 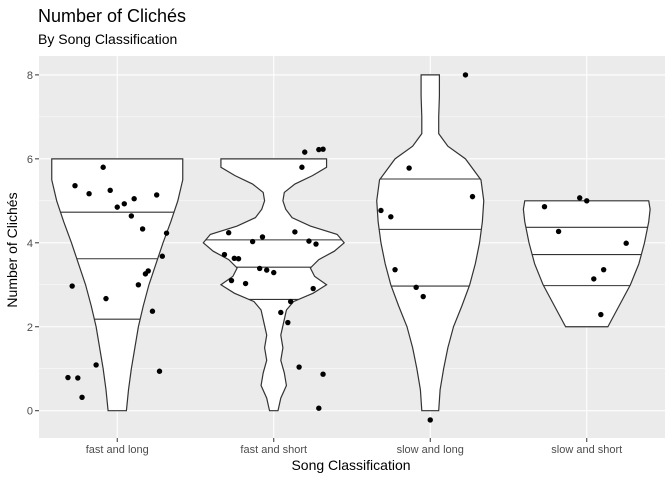 I want to click on y-tick-label: 8, so click(x=30, y=76).